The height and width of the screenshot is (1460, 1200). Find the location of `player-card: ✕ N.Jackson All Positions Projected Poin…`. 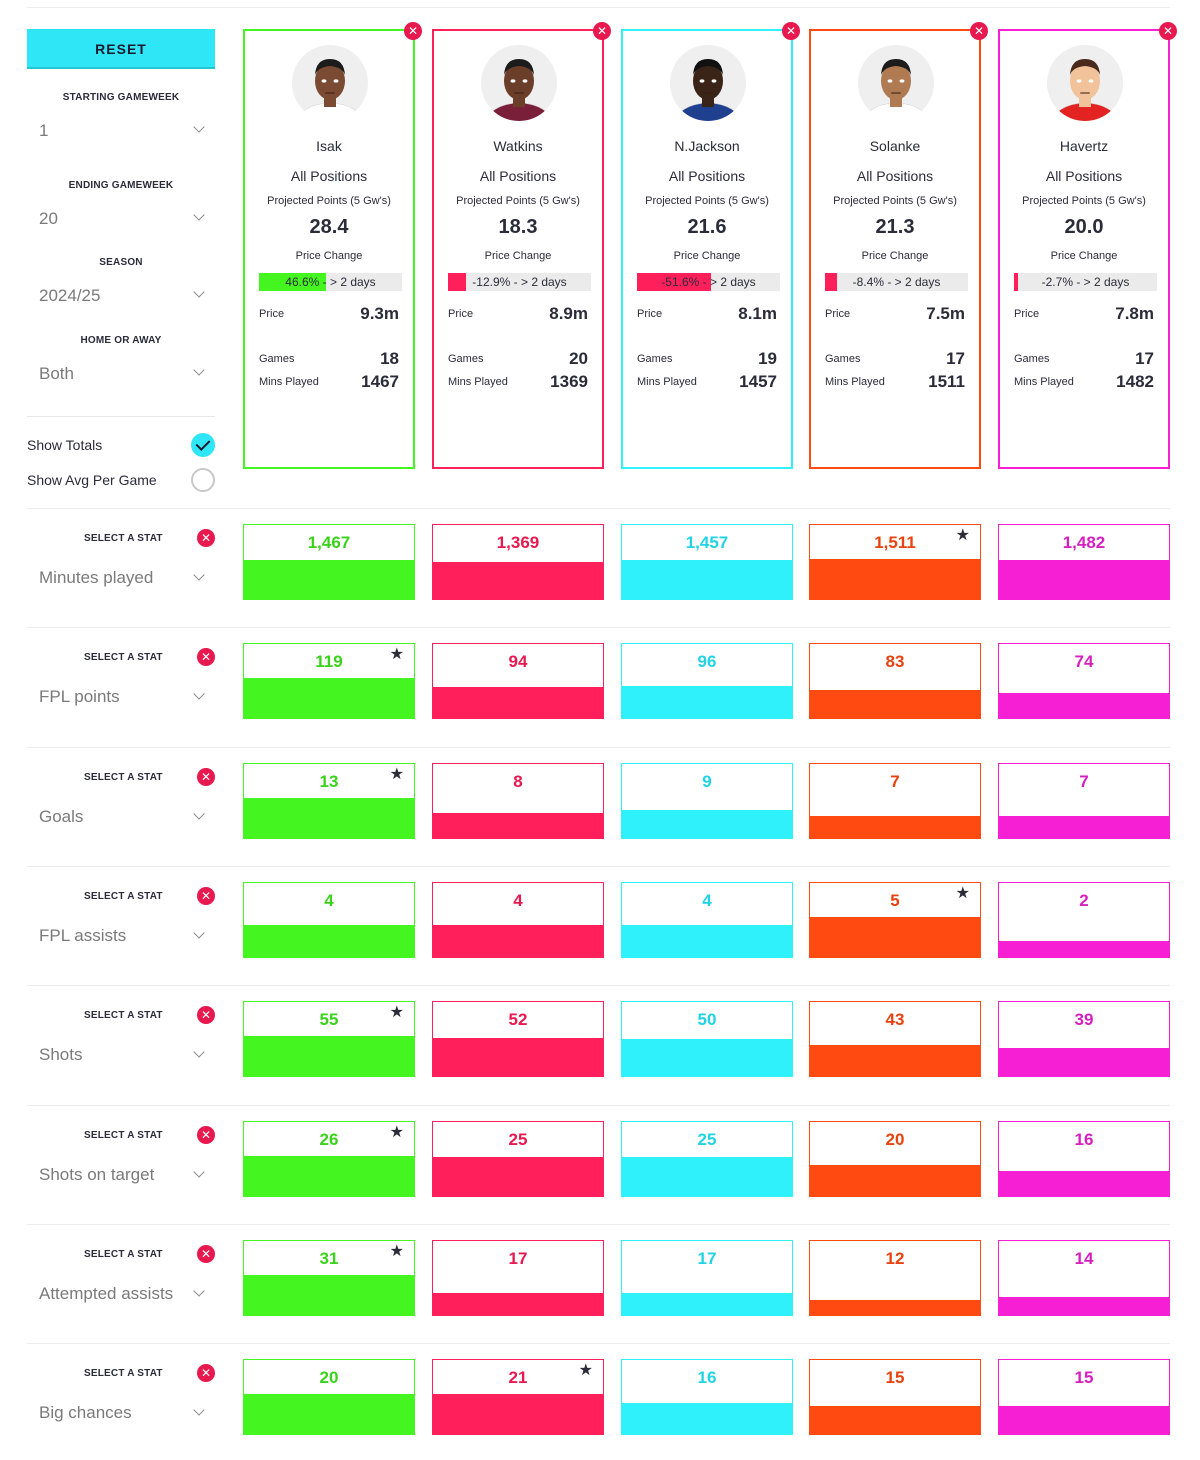

player-card: ✕ N.Jackson All Positions Projected Poin… is located at coordinates (710, 245).